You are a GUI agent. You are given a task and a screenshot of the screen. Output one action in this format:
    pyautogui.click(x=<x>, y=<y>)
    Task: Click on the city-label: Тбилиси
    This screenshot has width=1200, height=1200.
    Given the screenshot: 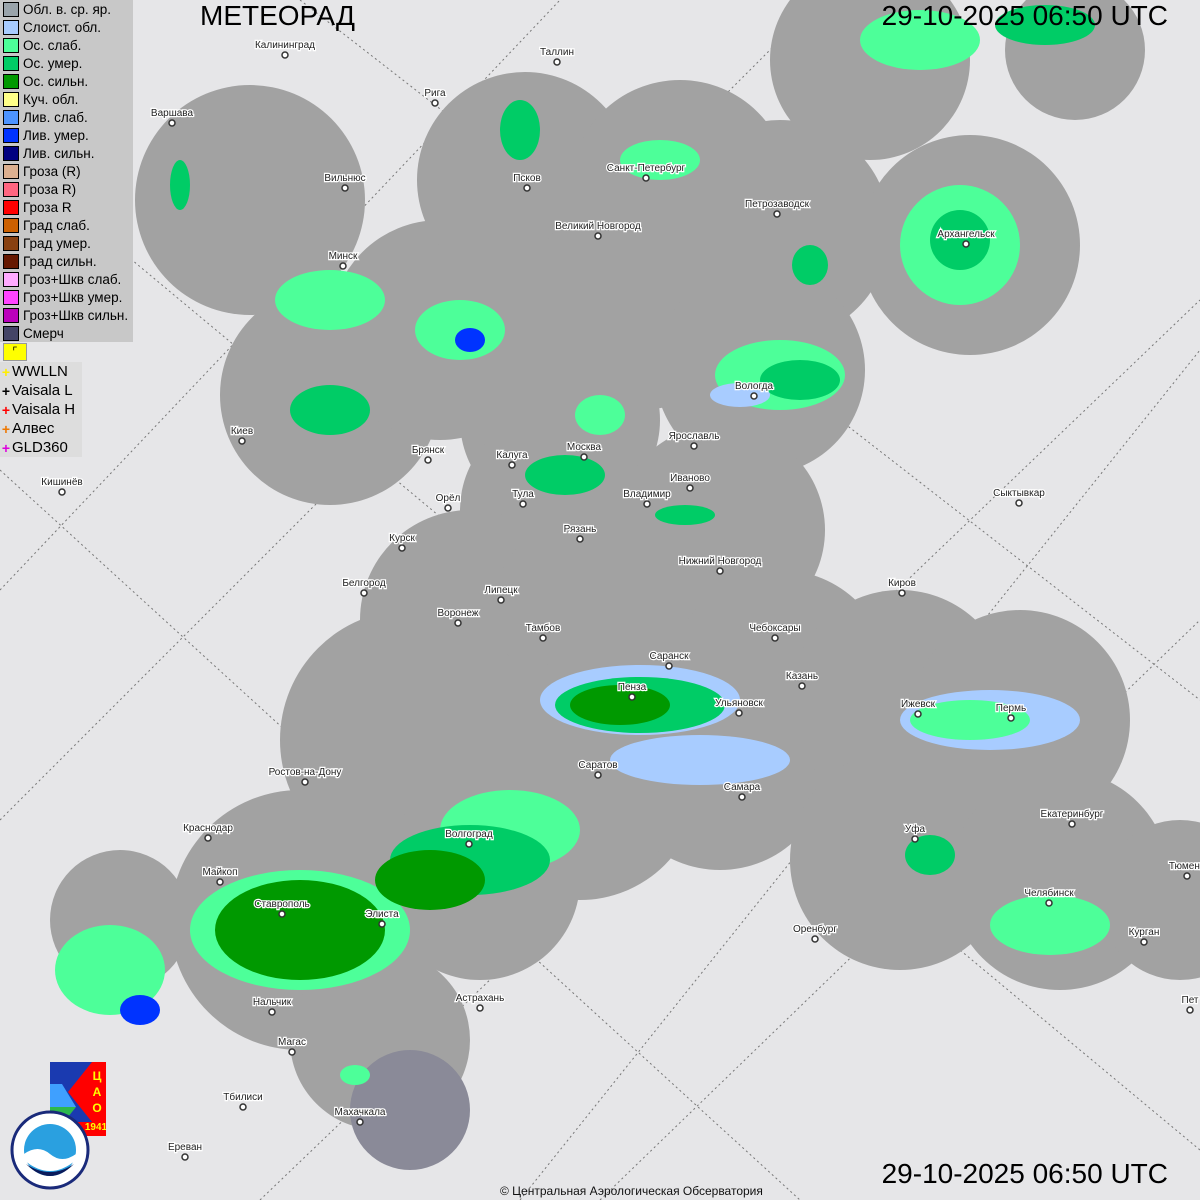 What is the action you would take?
    pyautogui.click(x=242, y=1097)
    